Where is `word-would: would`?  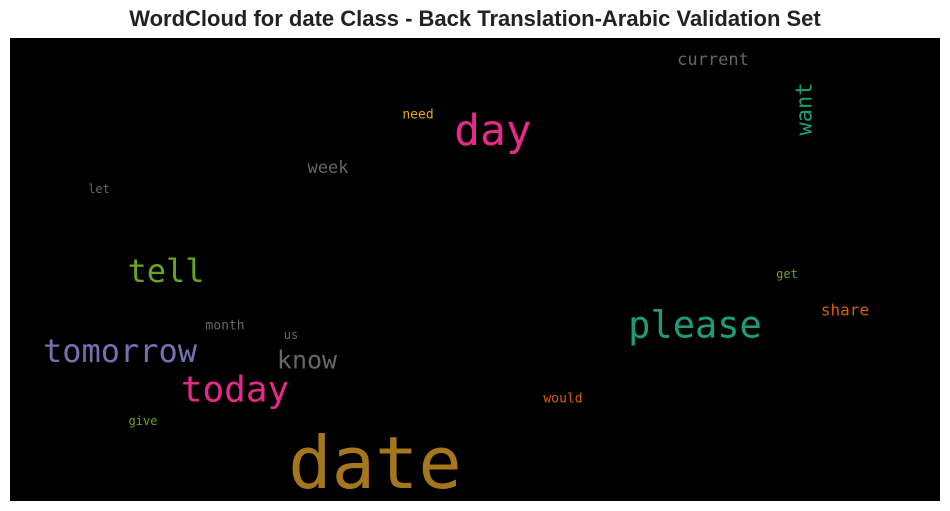
word-would: would is located at coordinates (562, 399).